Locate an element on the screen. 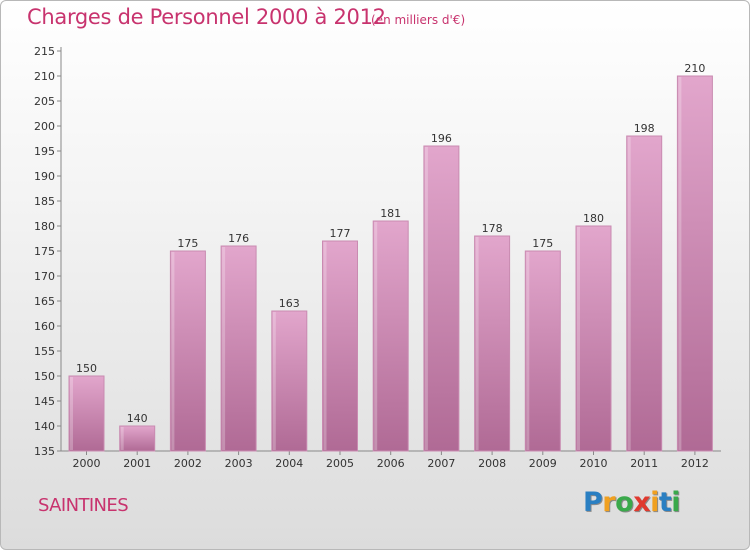  y-tick-label: 160 is located at coordinates (44, 326).